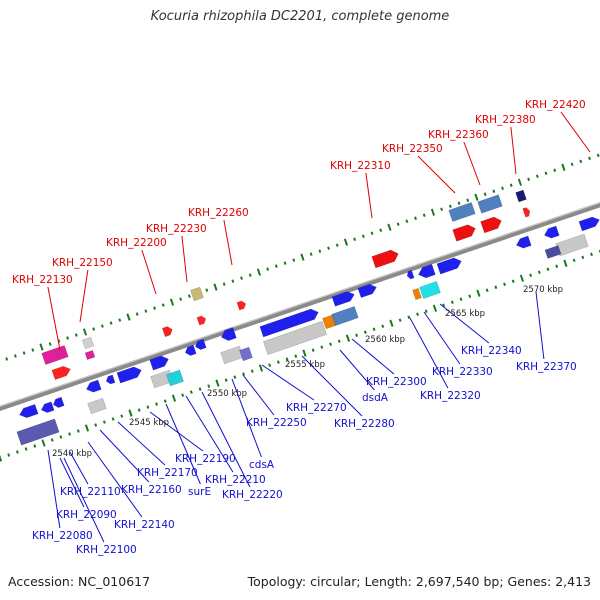 The height and width of the screenshot is (600, 600). I want to click on lower-gene-label: KRH_22170, so click(167, 473).